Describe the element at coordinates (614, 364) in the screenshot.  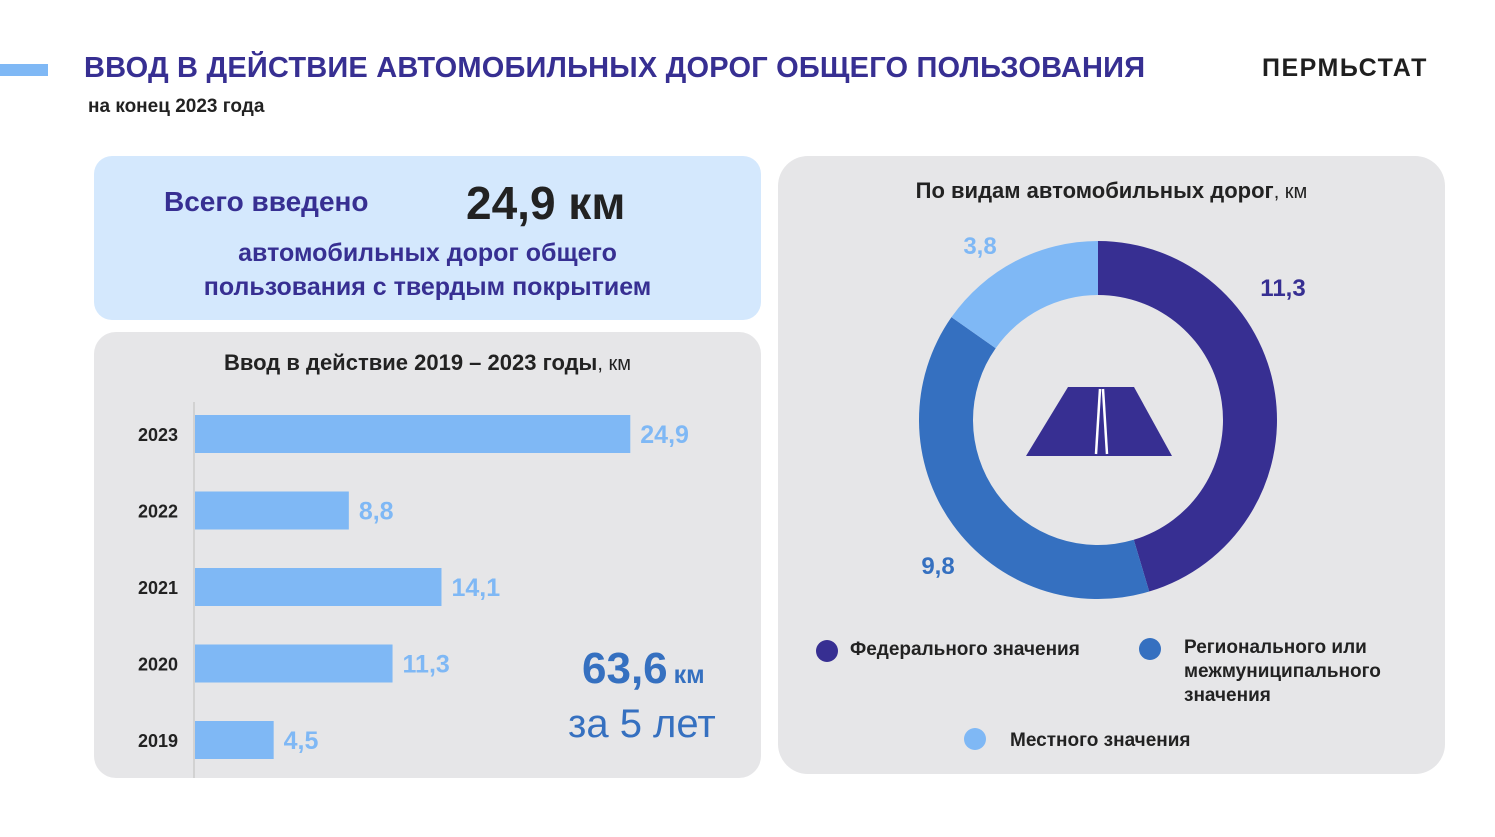
I see `bar-chart-title-unit: , км` at that location.